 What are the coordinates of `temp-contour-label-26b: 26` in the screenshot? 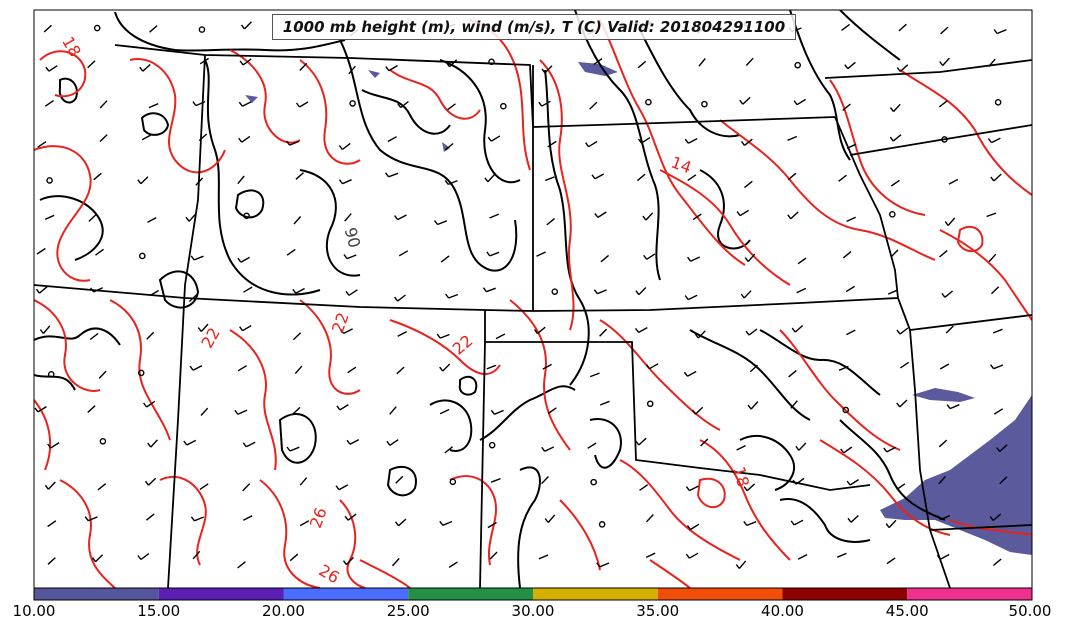 It's located at (329, 574).